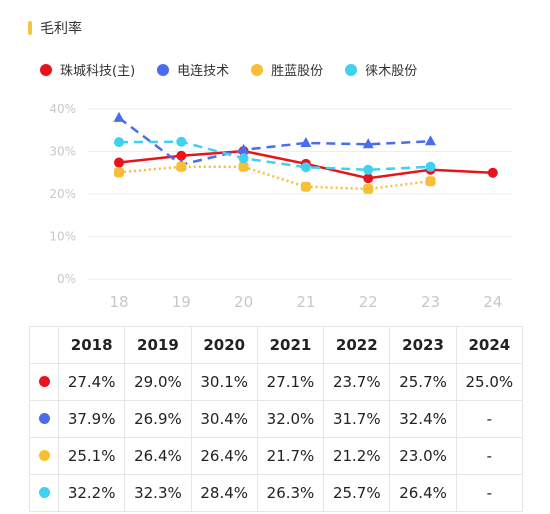 This screenshot has height=514, width=550. I want to click on table-cell: 31.7%, so click(357, 419).